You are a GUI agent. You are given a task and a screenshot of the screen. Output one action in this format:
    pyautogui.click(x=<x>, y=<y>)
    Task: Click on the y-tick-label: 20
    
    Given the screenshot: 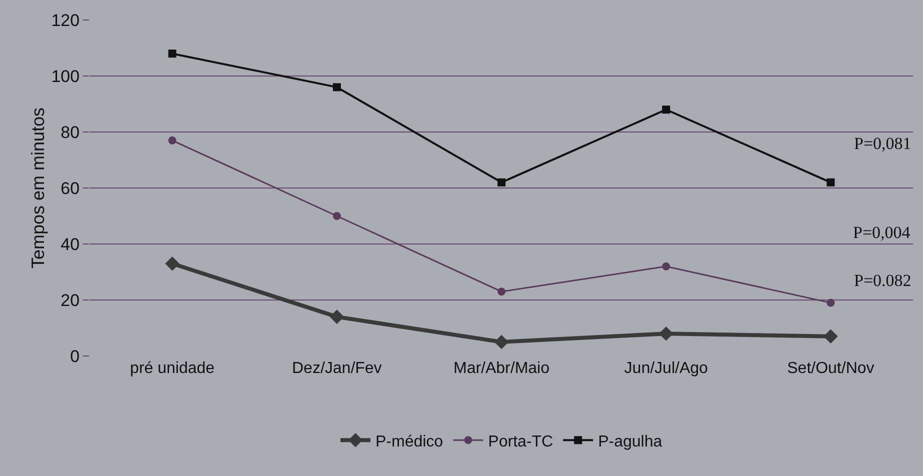 What is the action you would take?
    pyautogui.click(x=70, y=300)
    